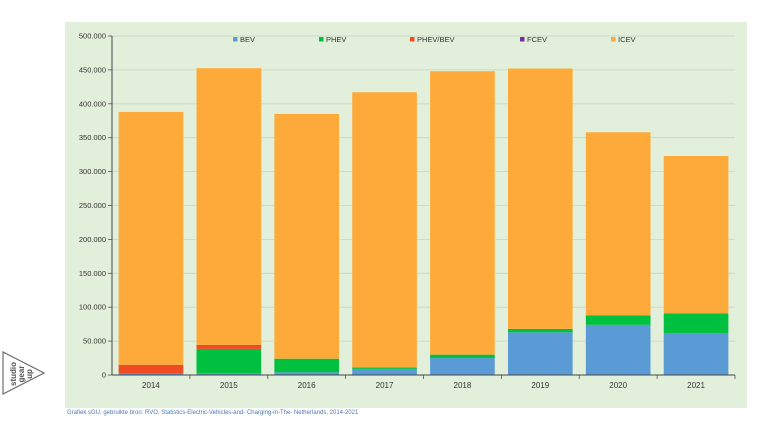  I want to click on logo-line-3: up, so click(29, 374).